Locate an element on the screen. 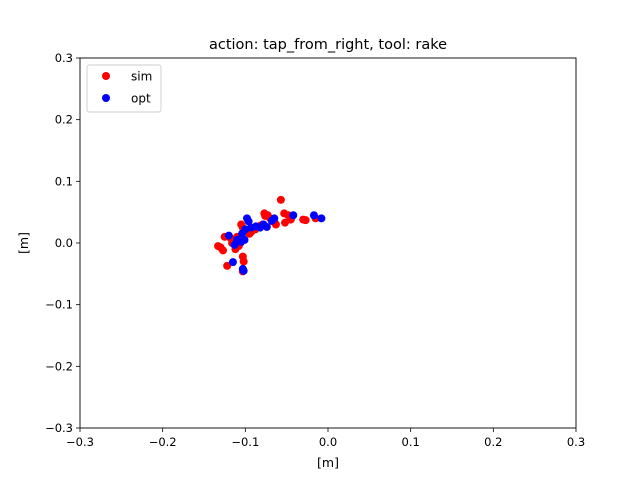 This screenshot has width=640, height=480. y-axis-label: [m] is located at coordinates (23, 243).